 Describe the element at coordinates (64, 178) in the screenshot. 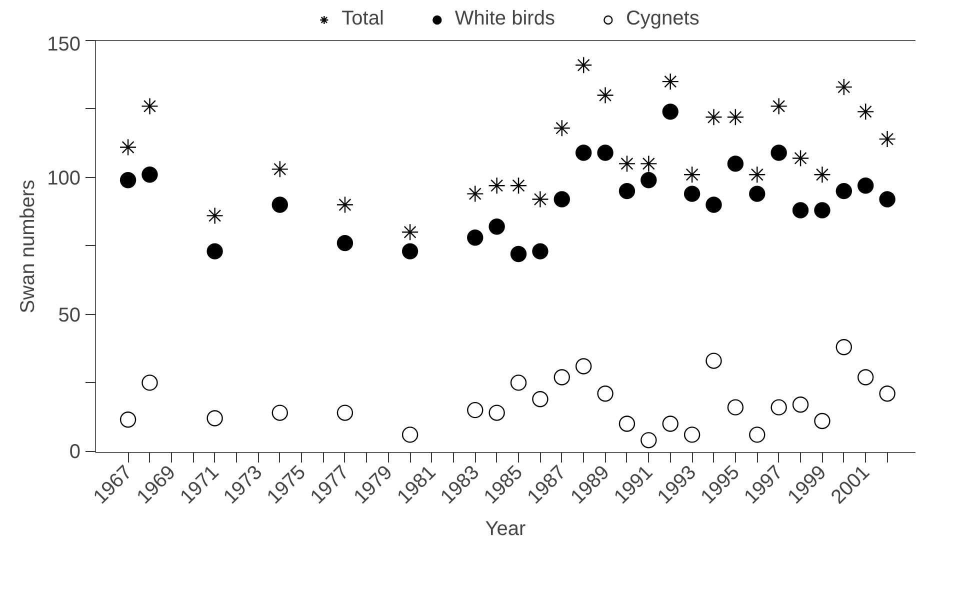

I see `y-tick-label: 100` at that location.